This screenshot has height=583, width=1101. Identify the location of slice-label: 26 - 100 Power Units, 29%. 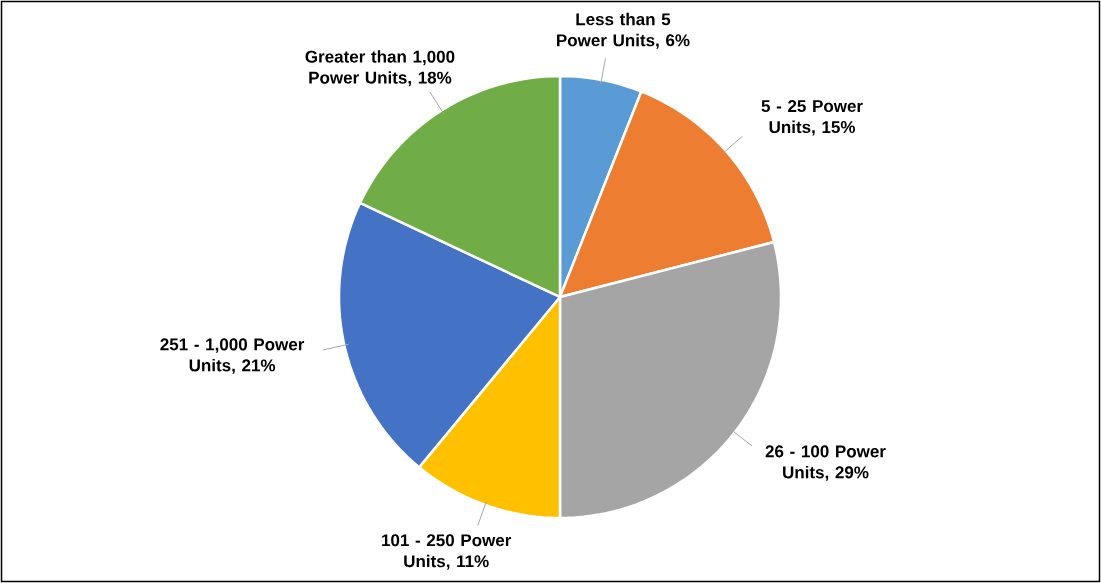
(825, 463).